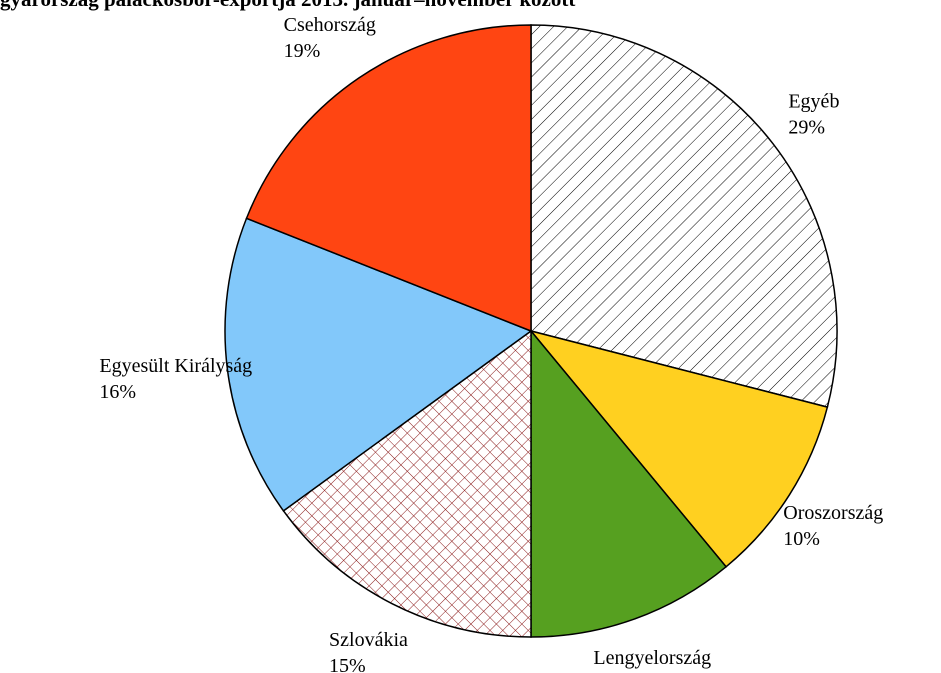  Describe the element at coordinates (801, 539) in the screenshot. I see `slice-value-label: 10%` at that location.